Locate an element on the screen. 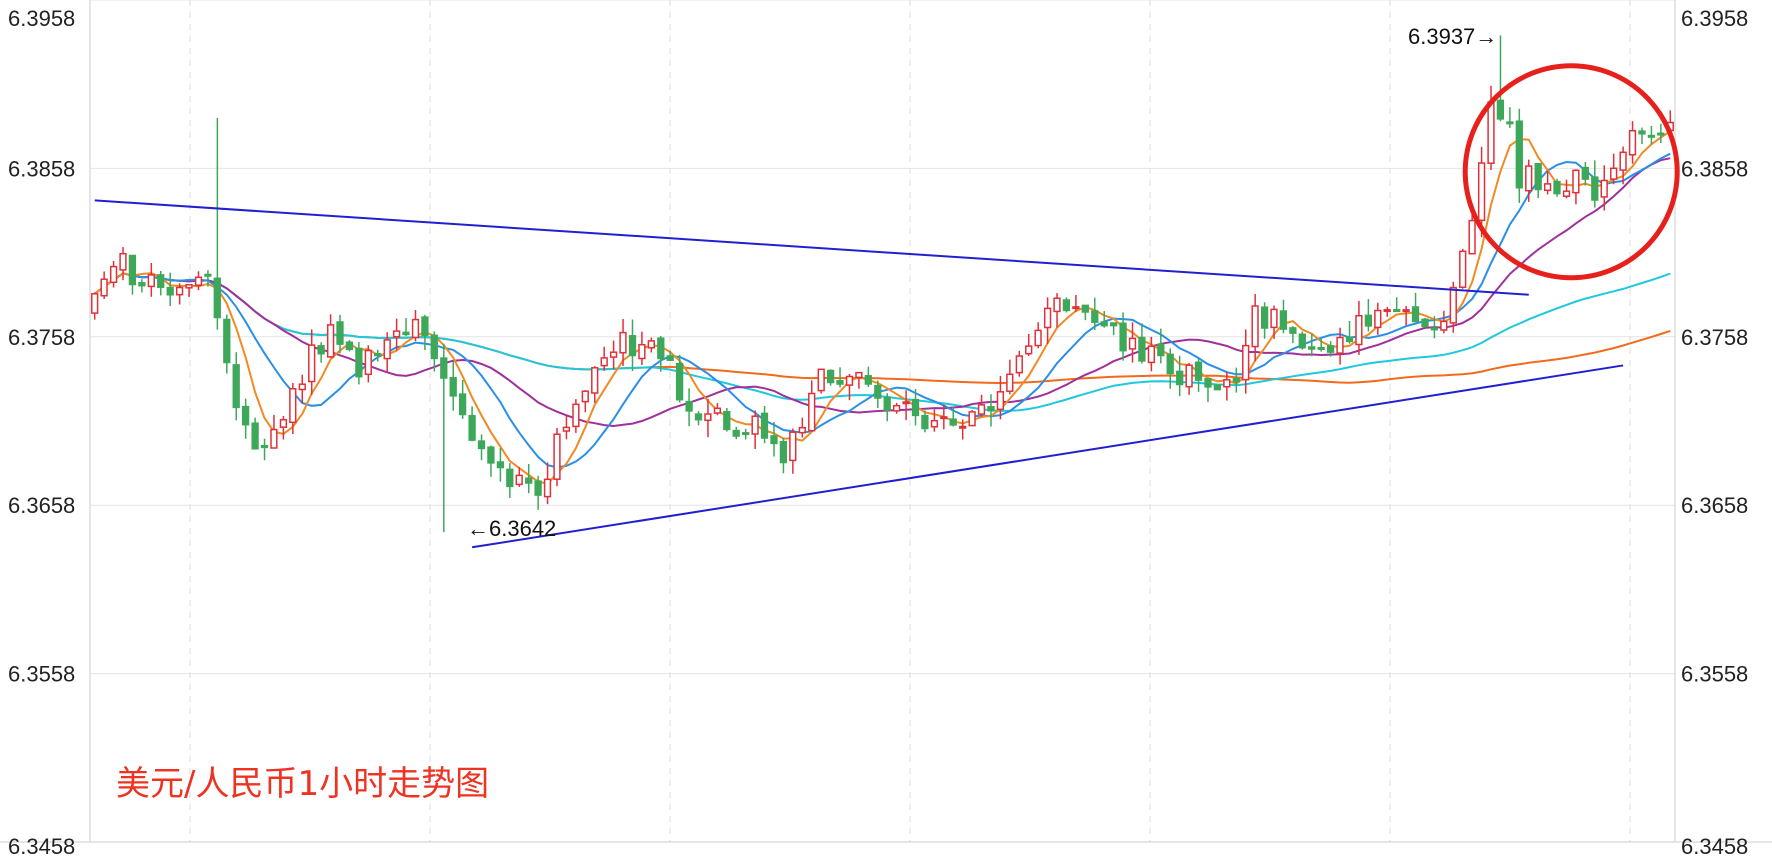 Image resolution: width=1772 pixels, height=862 pixels. y-axis-labels-left: 6.3958 6.3858 6.3758 6.3658 6.3558 6.3458 is located at coordinates (41, 432).